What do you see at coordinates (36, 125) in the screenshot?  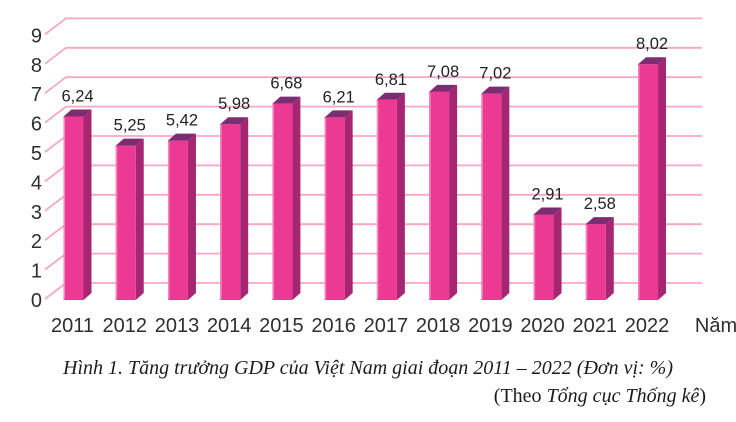 I see `y-tick-label: 6` at bounding box center [36, 125].